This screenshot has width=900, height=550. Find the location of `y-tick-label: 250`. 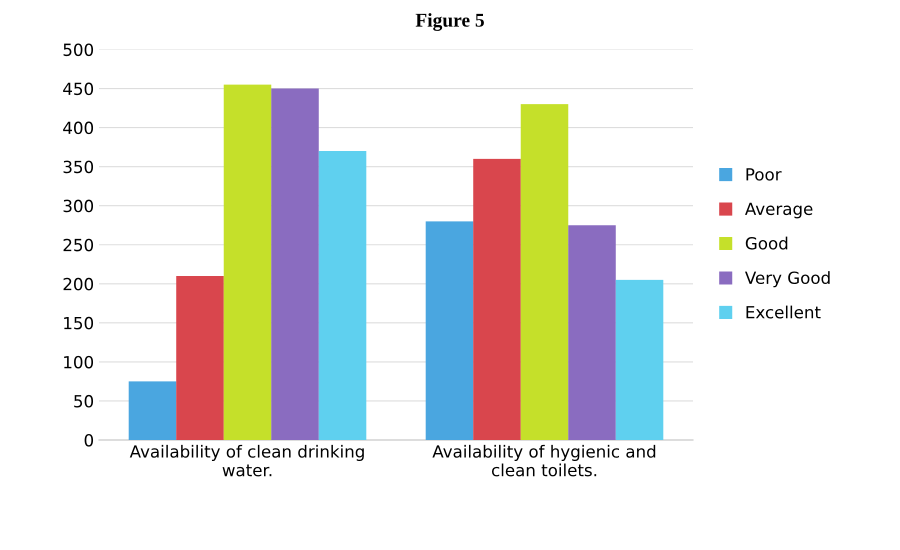

y-tick-label: 250 is located at coordinates (79, 245).